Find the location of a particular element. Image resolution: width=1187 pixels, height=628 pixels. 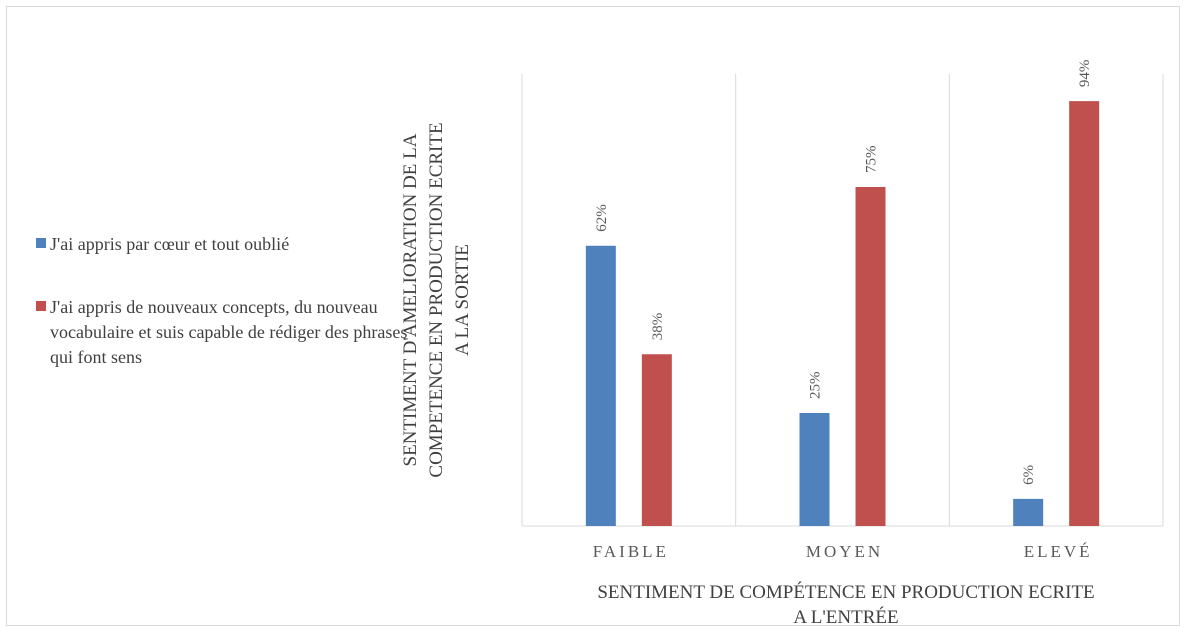

x-axis-title-line-2: A L'ENTRÉE is located at coordinates (845, 617).